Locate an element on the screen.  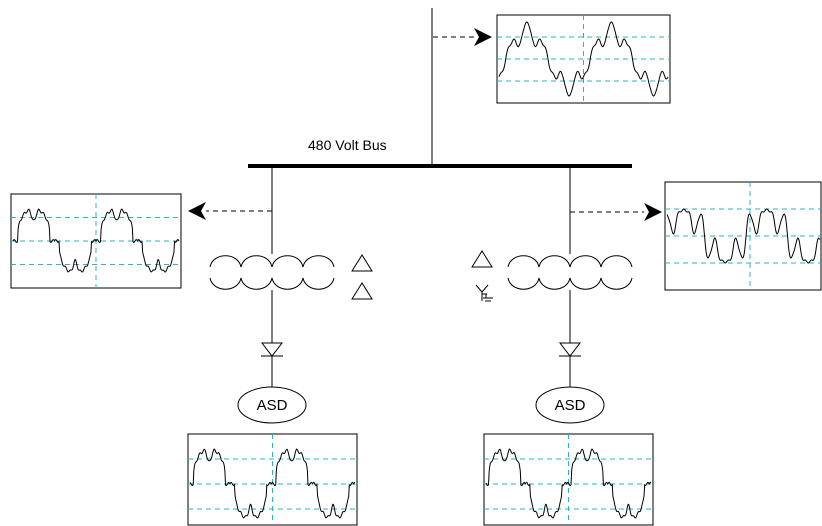
right-waveform-panel is located at coordinates (743, 236).